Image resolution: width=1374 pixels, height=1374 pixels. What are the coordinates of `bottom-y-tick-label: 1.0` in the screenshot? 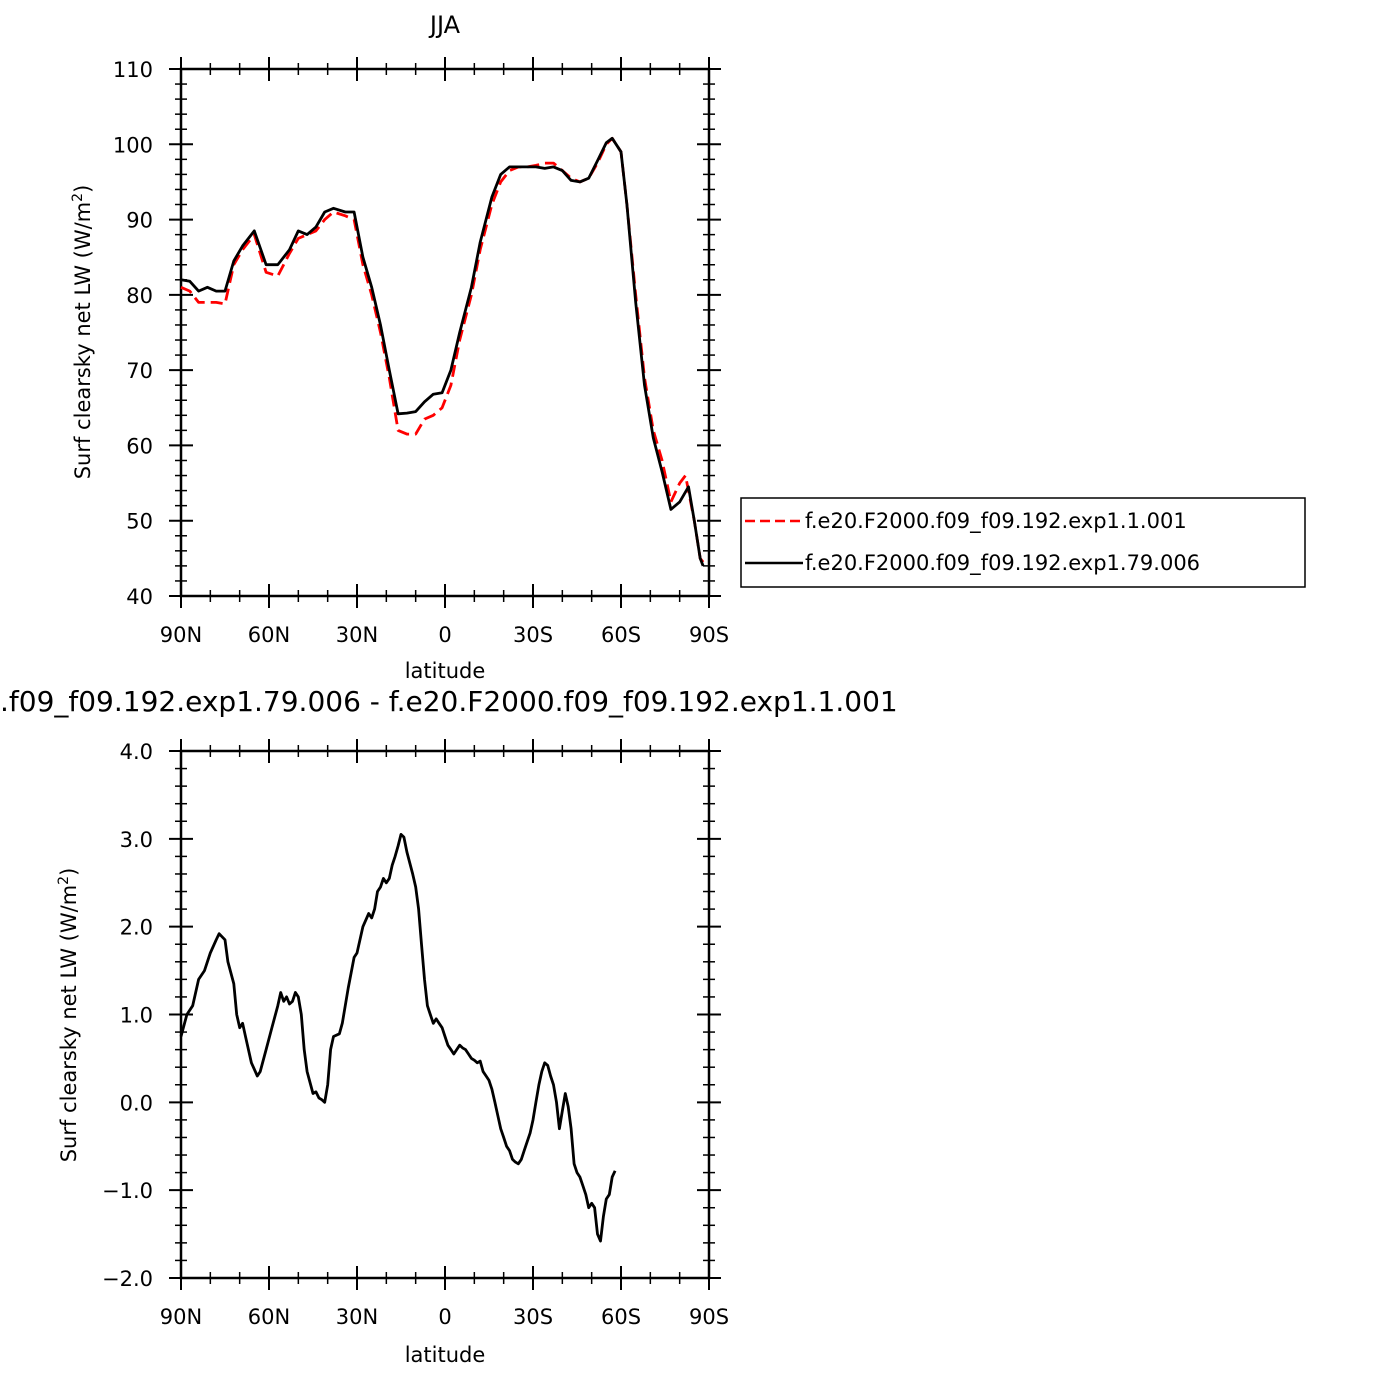 It's located at (136, 1016).